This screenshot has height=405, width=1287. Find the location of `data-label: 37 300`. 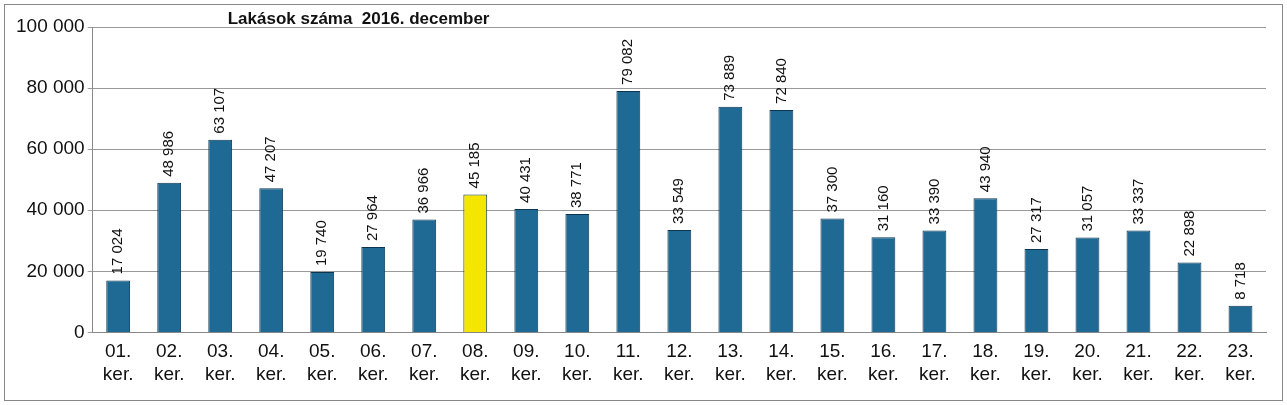

data-label: 37 300 is located at coordinates (831, 189).